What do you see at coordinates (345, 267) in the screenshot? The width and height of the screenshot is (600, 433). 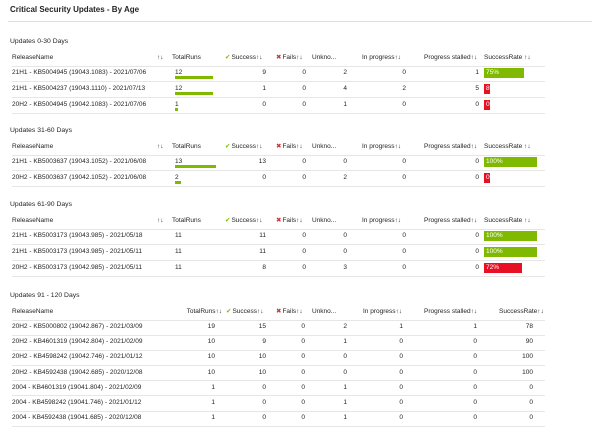 I see `cell-value: 3` at bounding box center [345, 267].